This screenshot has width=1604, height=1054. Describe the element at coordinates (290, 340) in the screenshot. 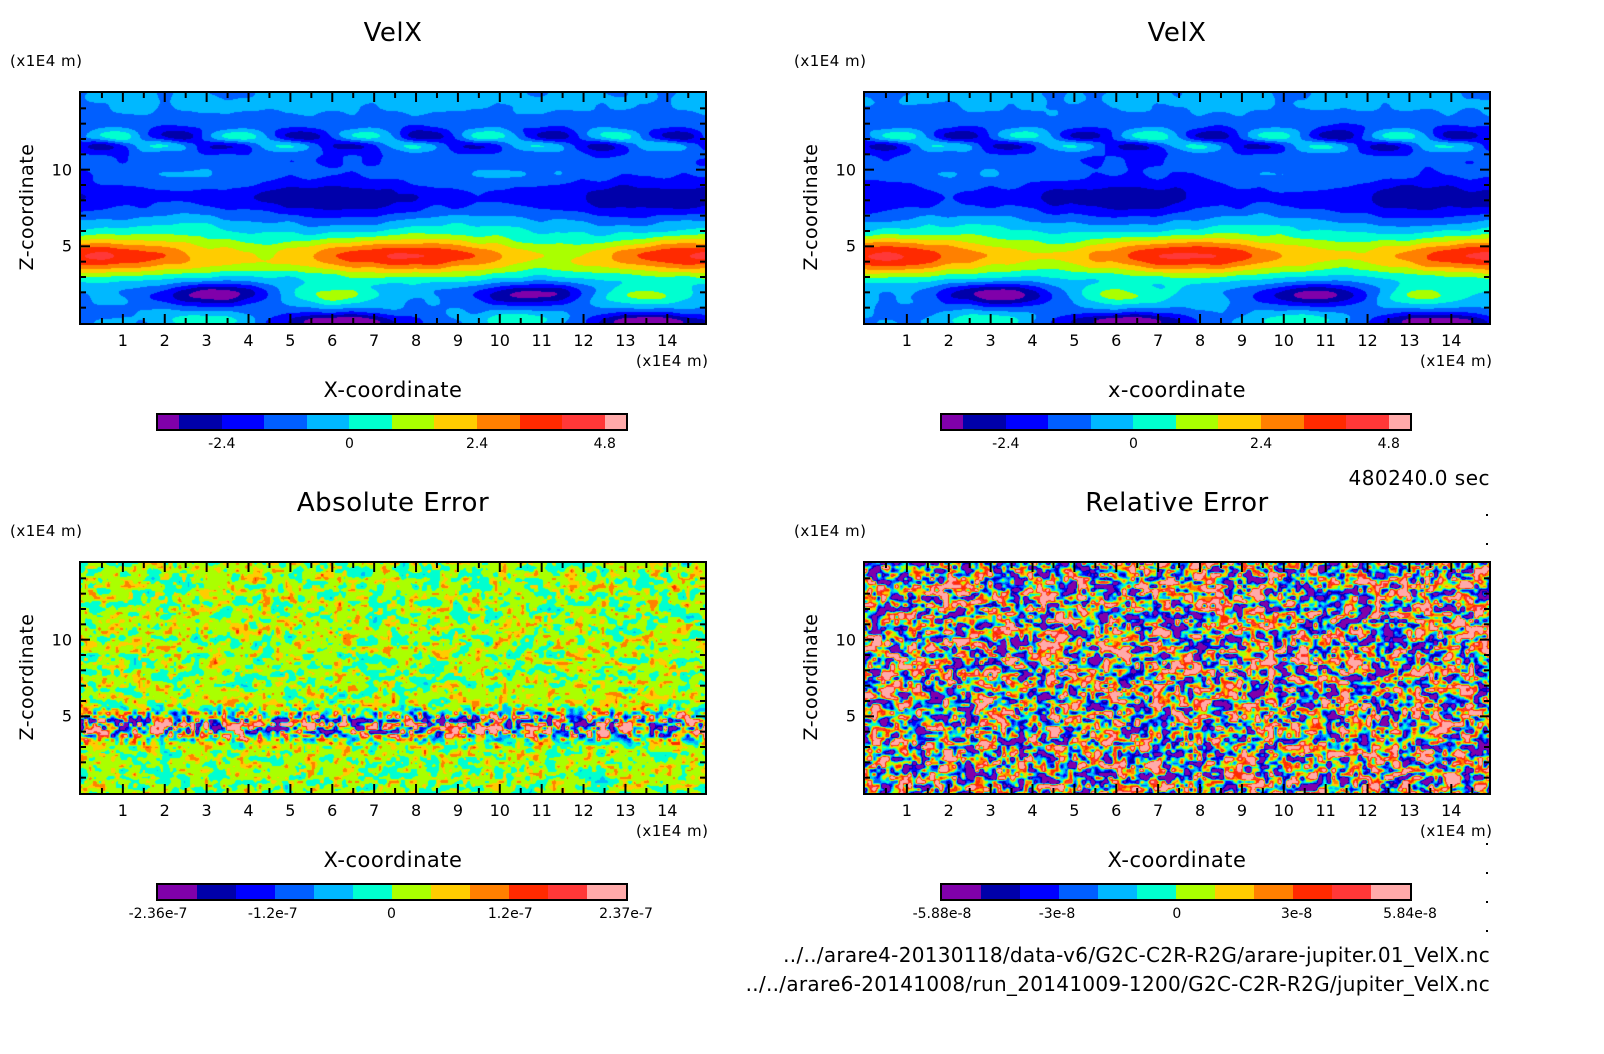

I see `x-tick-label: 5` at that location.